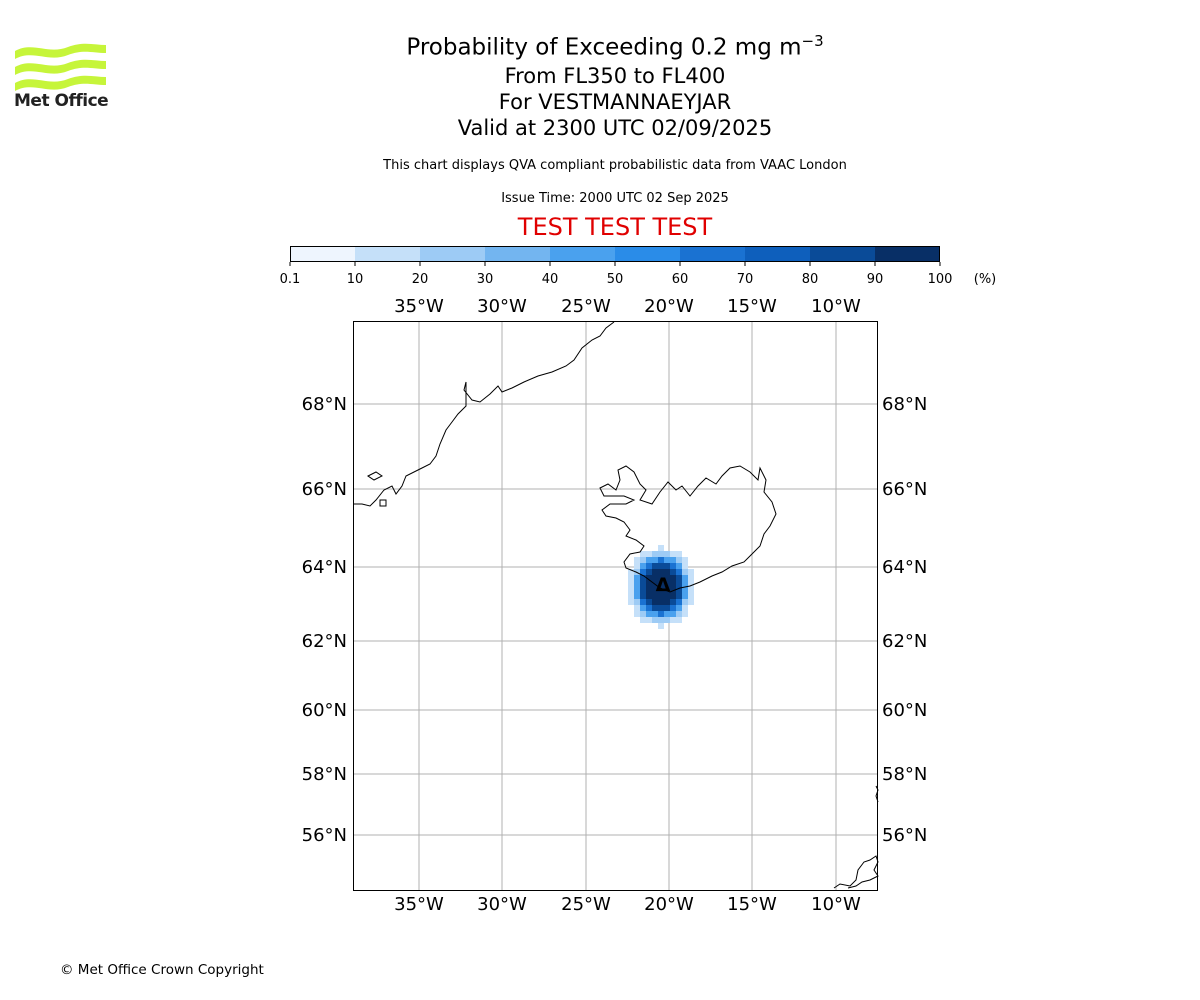 The height and width of the screenshot is (1000, 1200). What do you see at coordinates (680, 279) in the screenshot?
I see `colorbar-tick-label: 60` at bounding box center [680, 279].